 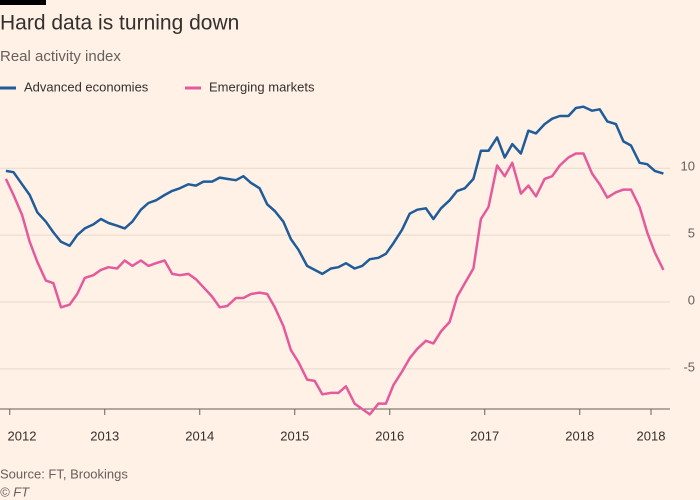 What do you see at coordinates (60, 56) in the screenshot?
I see `chart-subtitle: Real activity index` at bounding box center [60, 56].